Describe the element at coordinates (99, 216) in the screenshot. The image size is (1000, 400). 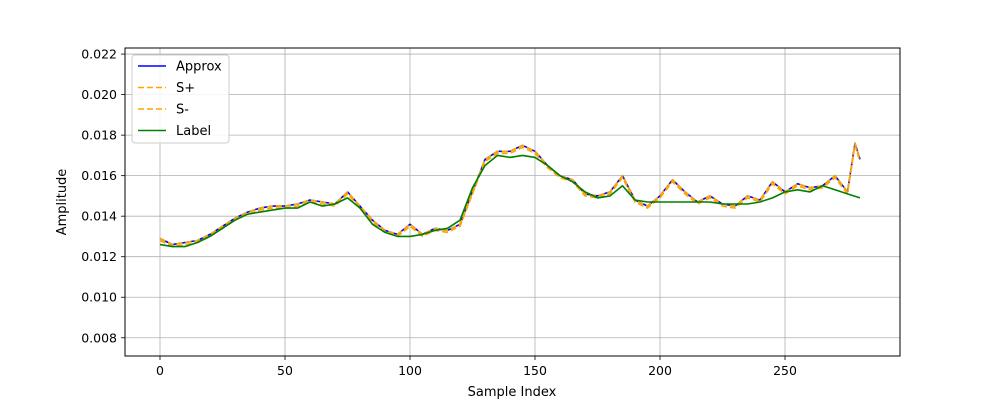
I see `y-tick-label: 0.014` at that location.